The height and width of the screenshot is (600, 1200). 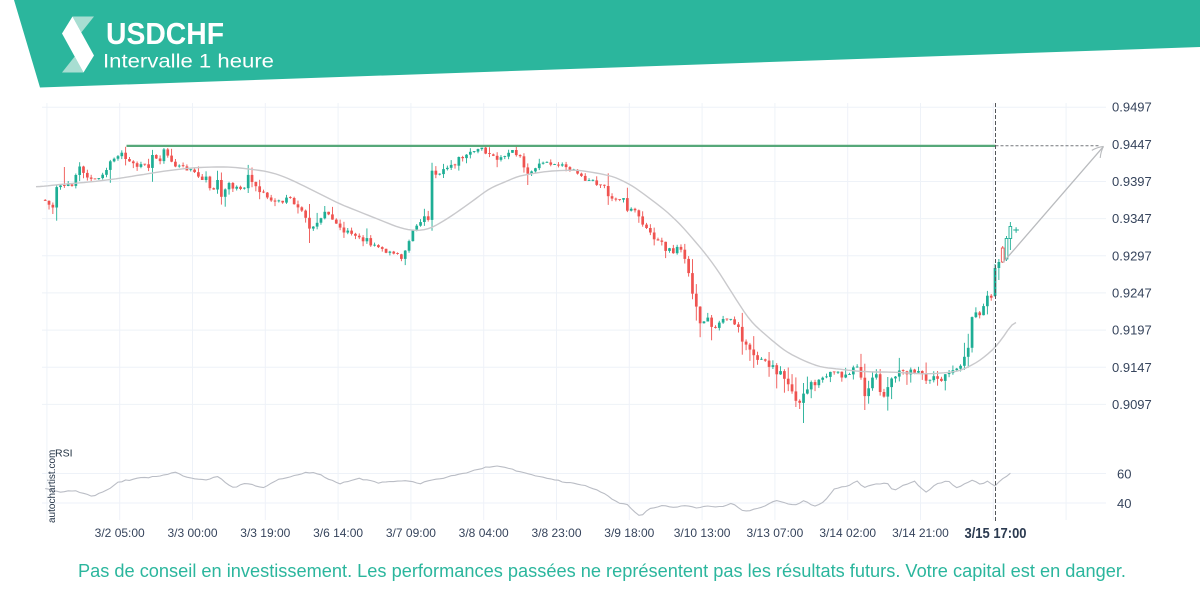 I want to click on svg-text: 0.9397, so click(x=1132, y=181).